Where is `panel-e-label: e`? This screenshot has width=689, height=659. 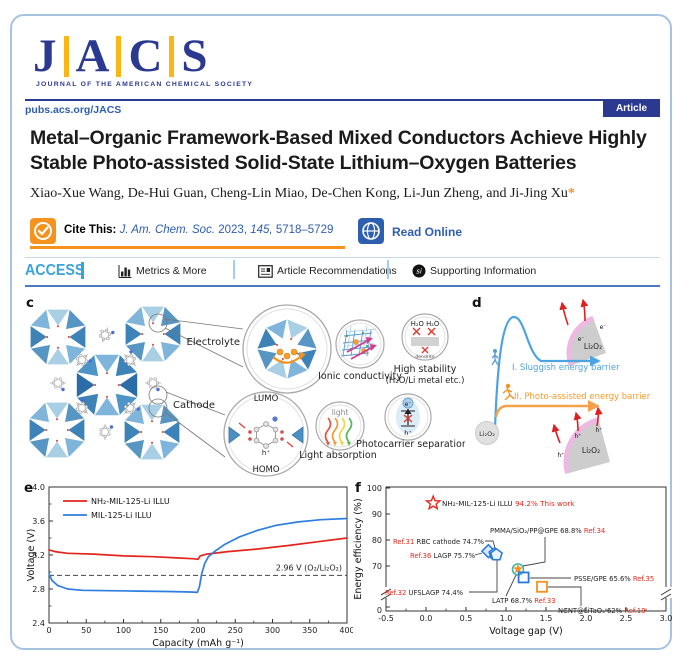
panel-e-label: e is located at coordinates (29, 488).